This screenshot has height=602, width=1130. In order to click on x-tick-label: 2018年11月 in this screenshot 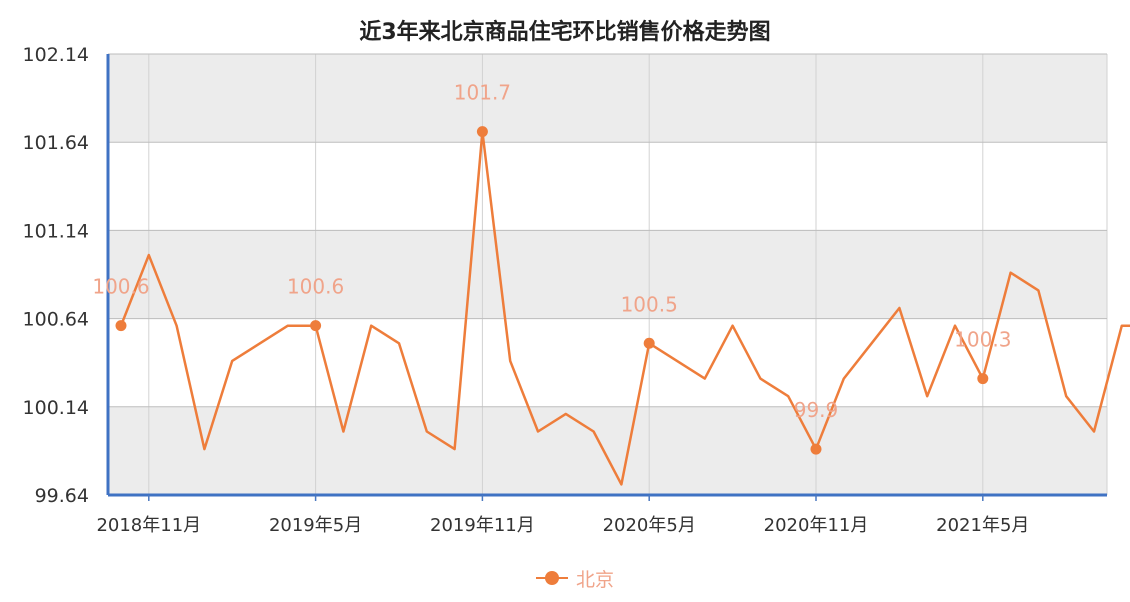, I will do `click(148, 525)`.